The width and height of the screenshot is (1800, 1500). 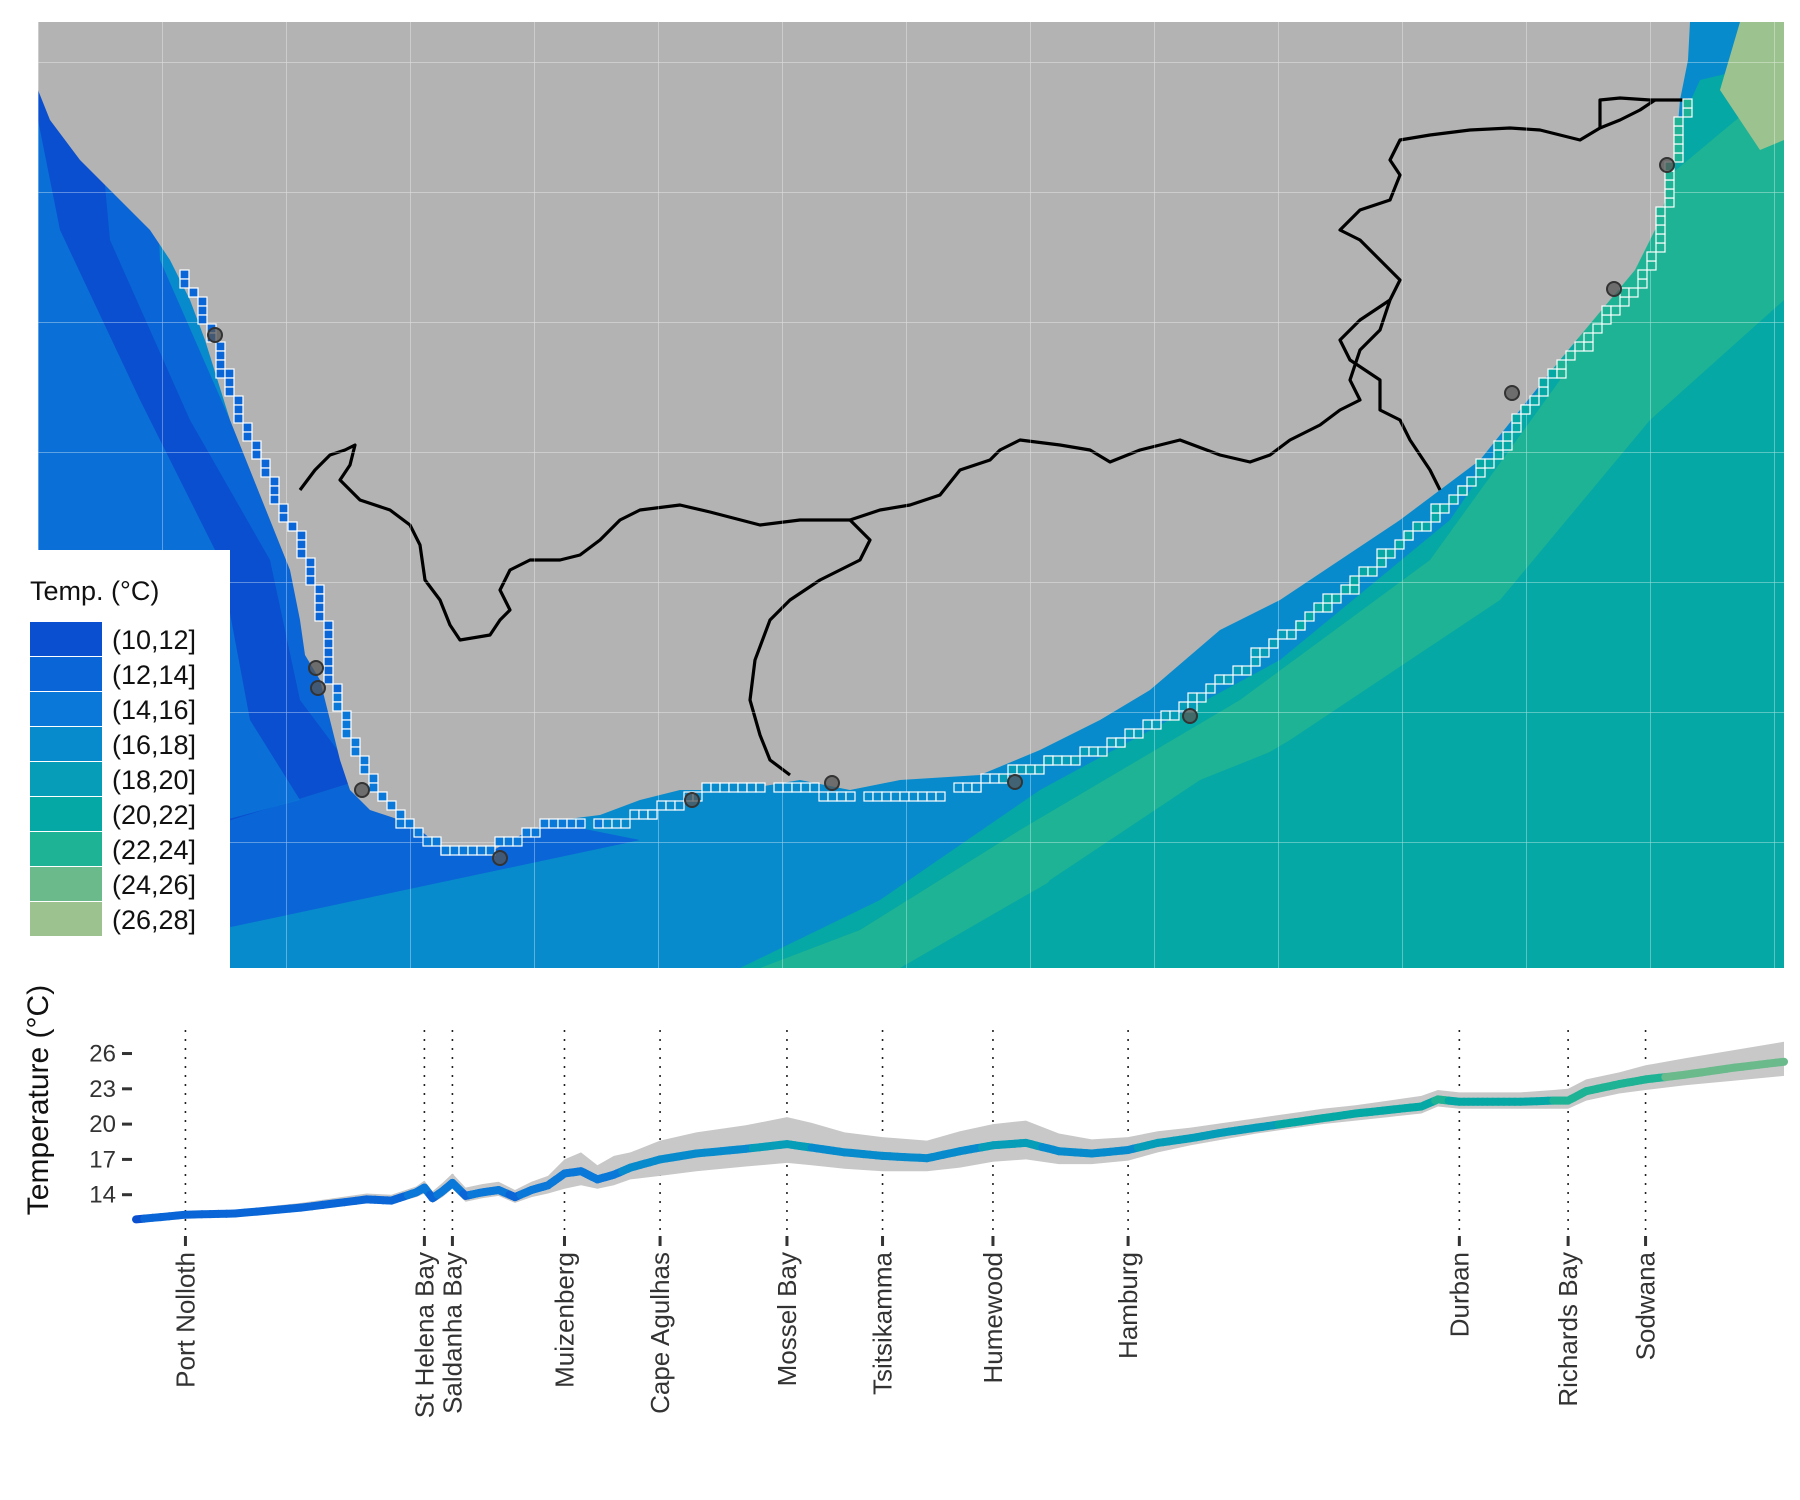 What do you see at coordinates (154, 850) in the screenshot?
I see `legend-label: (22,24]` at bounding box center [154, 850].